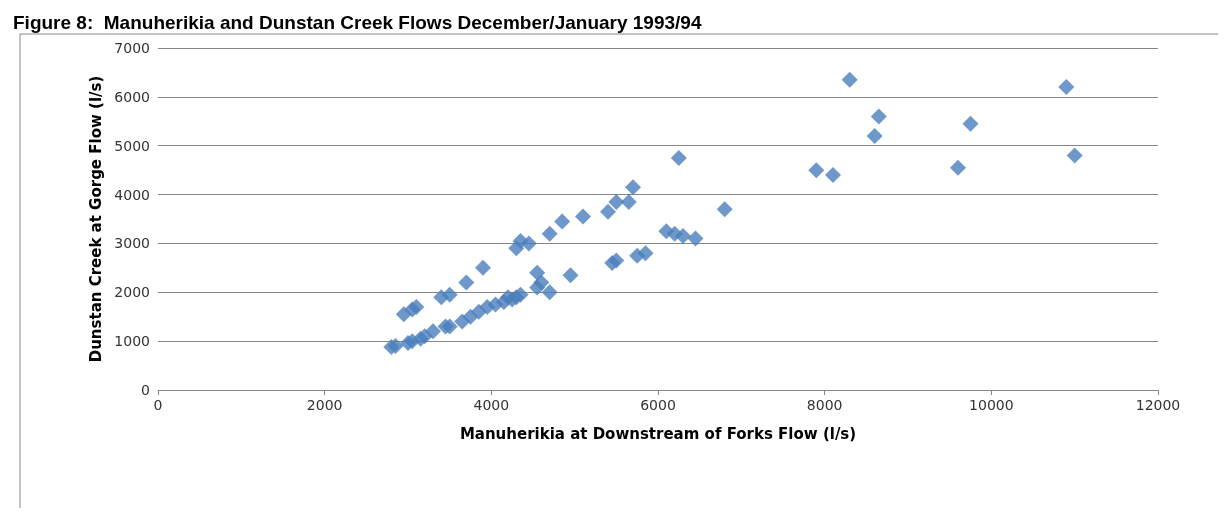 The height and width of the screenshot is (515, 1226). What do you see at coordinates (1158, 405) in the screenshot?
I see `x-tick-label: 12000` at bounding box center [1158, 405].